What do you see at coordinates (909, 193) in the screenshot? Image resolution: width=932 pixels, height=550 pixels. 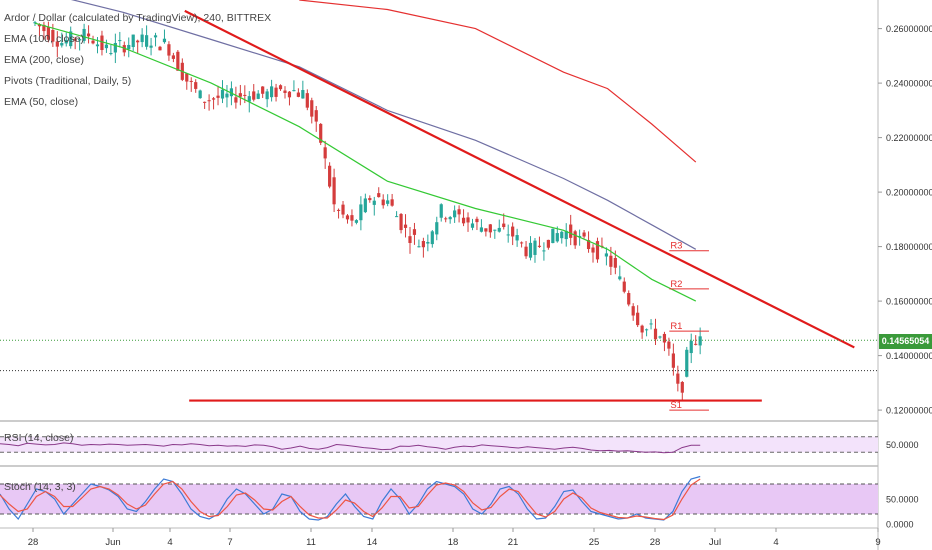 I see `y-tick-label: 0.20000000` at bounding box center [909, 193].